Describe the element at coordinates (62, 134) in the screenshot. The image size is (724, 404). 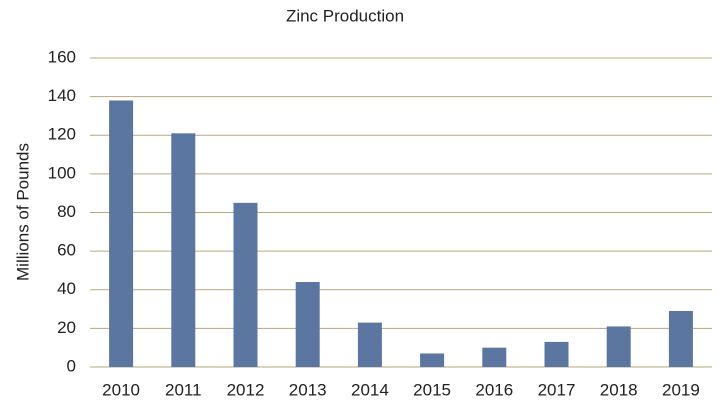
I see `y-tick-label: 120` at that location.